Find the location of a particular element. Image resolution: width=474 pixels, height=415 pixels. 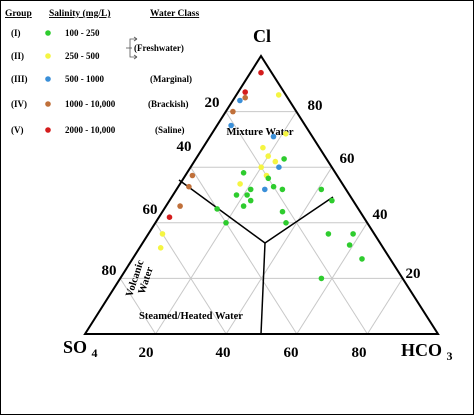

legend-class-label: (Brackish) is located at coordinates (168, 104).